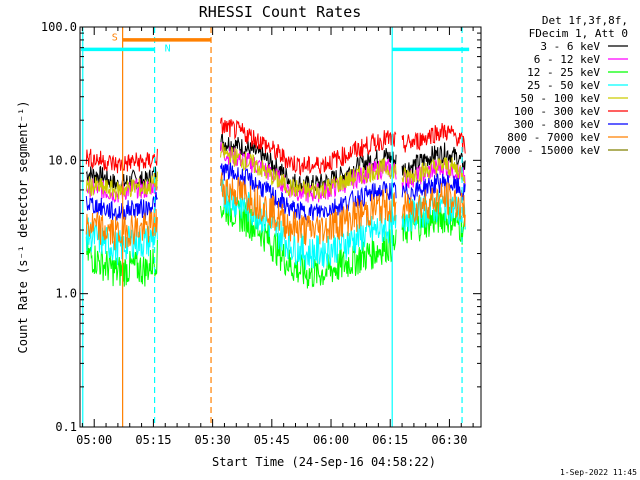 The height and width of the screenshot is (480, 640). Describe the element at coordinates (115, 37) in the screenshot. I see `flag-label-S: S` at that location.